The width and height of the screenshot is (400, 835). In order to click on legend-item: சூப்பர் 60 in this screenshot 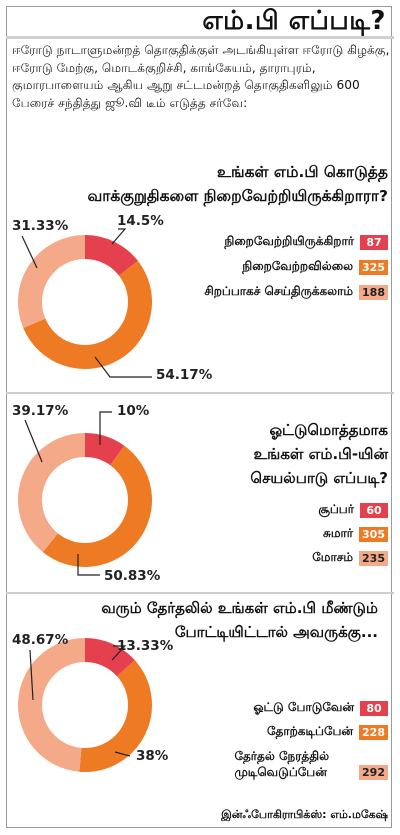, I will do `click(353, 510)`.